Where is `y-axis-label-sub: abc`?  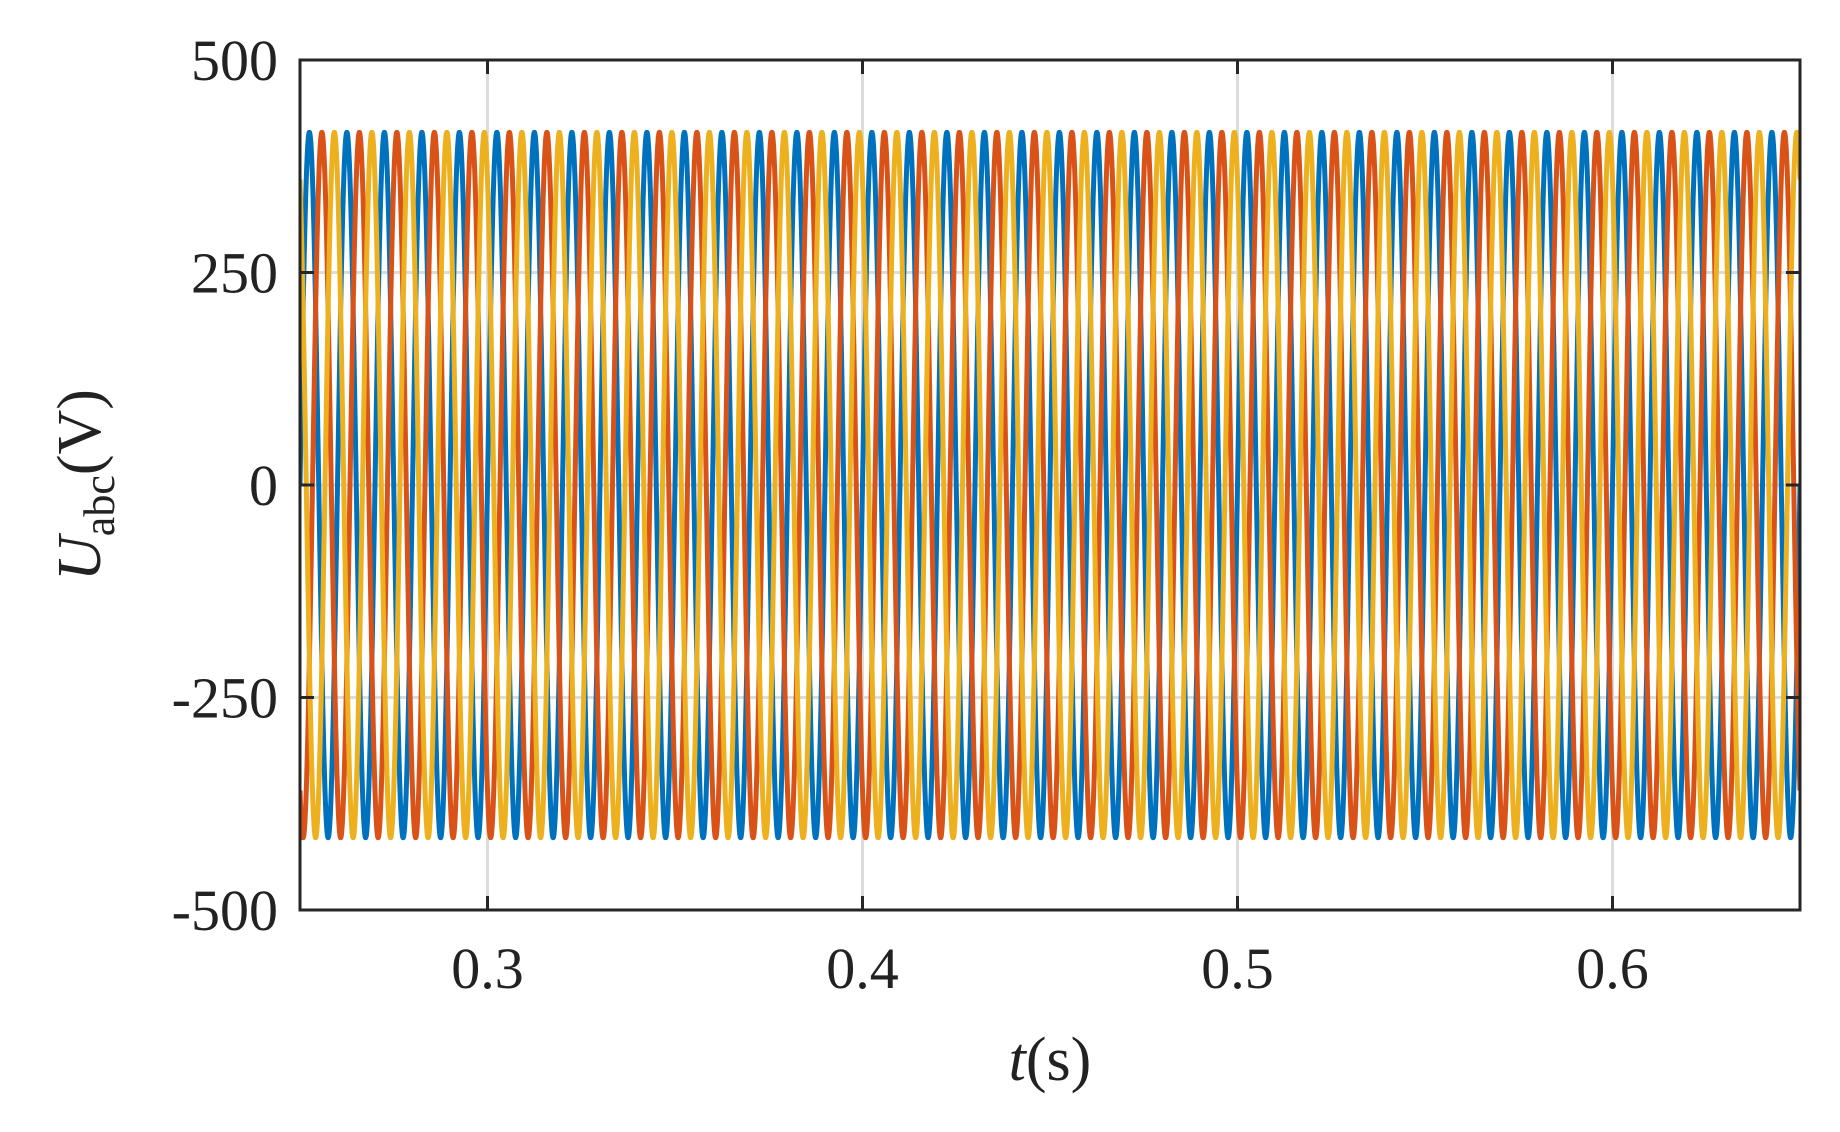
y-axis-label-sub: abc is located at coordinates (99, 505).